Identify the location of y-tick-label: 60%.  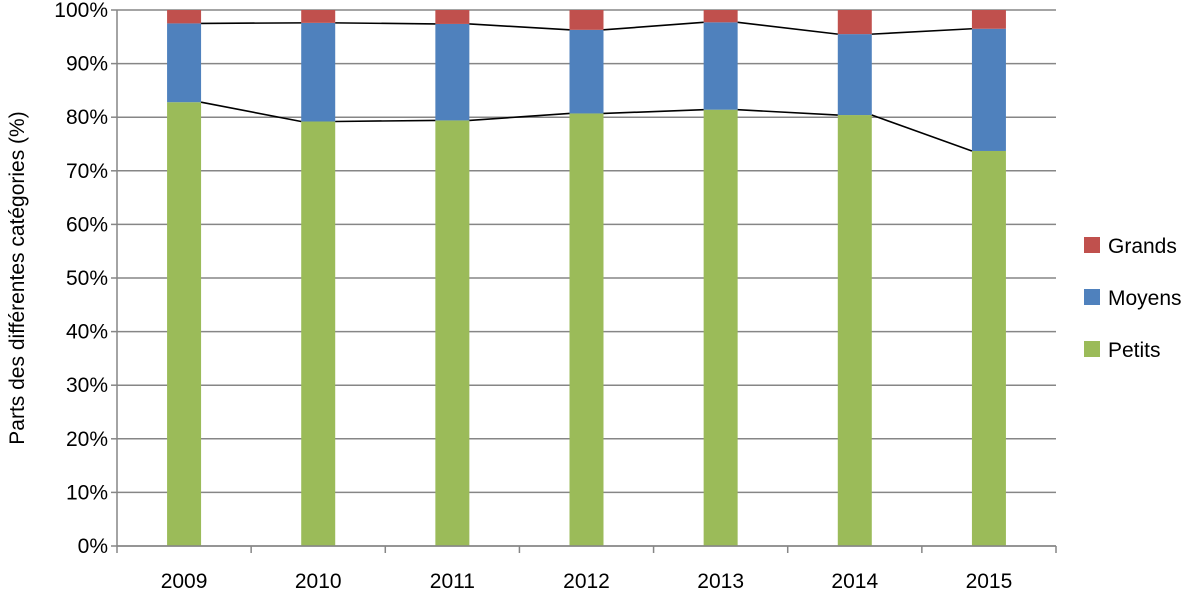
(87, 224).